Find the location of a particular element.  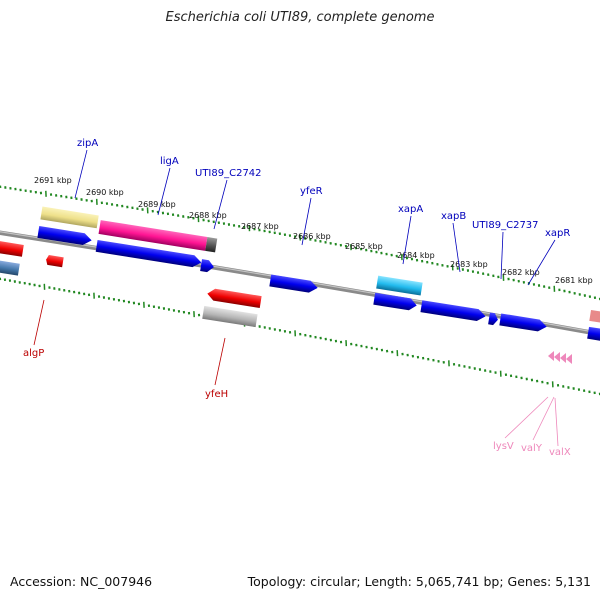

gene-xapA-arrow is located at coordinates (395, 301).